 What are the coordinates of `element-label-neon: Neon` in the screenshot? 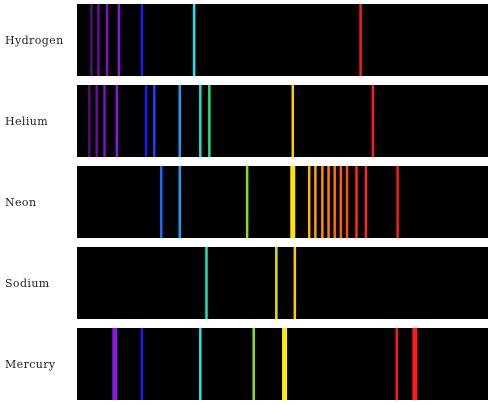 It's located at (20, 202).